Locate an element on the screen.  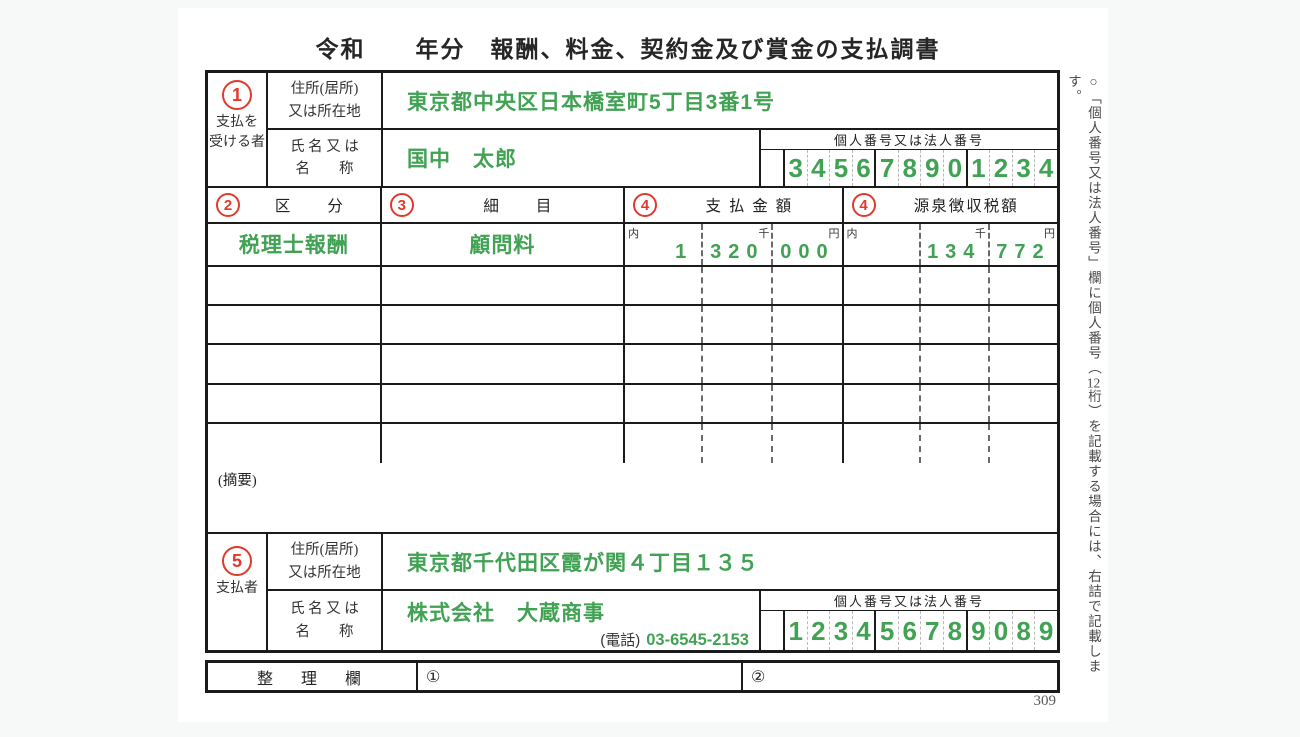
payer-id-header: 個人番号又は法人番号 is located at coordinates (908, 601).